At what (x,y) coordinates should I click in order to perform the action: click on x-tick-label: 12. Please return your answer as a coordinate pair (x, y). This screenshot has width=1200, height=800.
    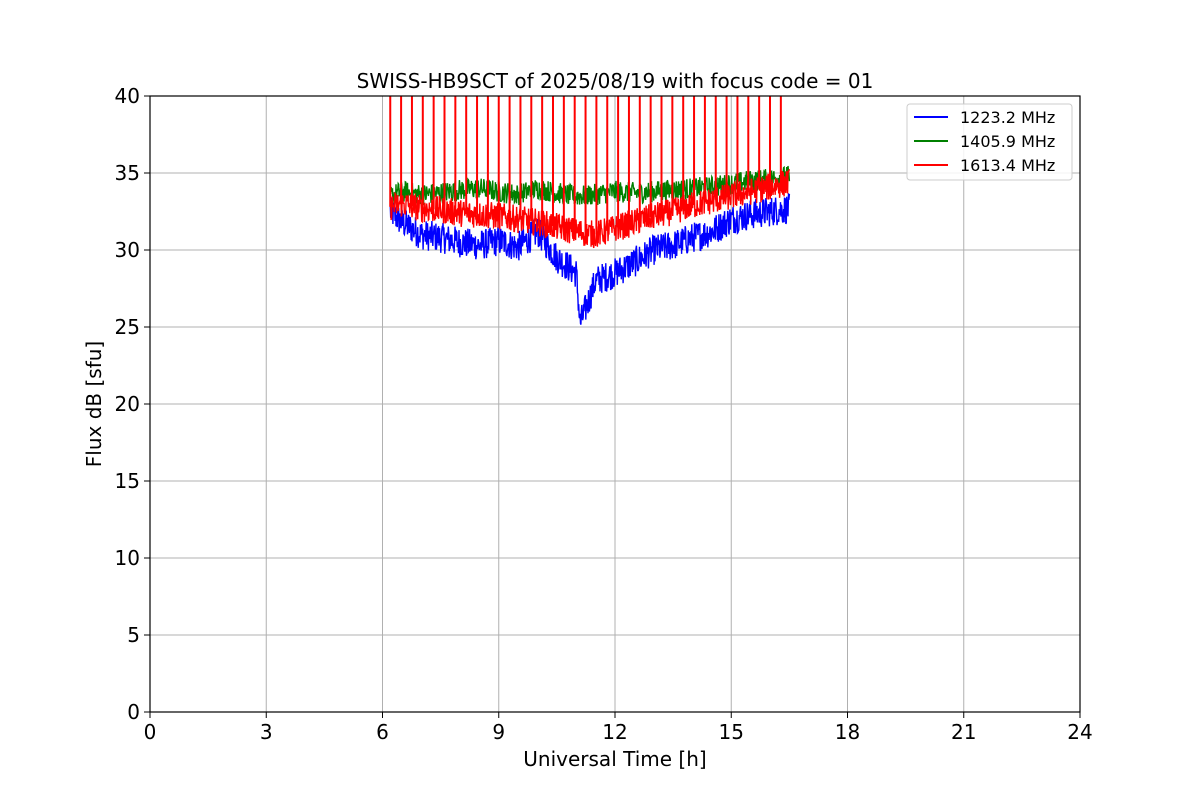
    Looking at the image, I should click on (614, 732).